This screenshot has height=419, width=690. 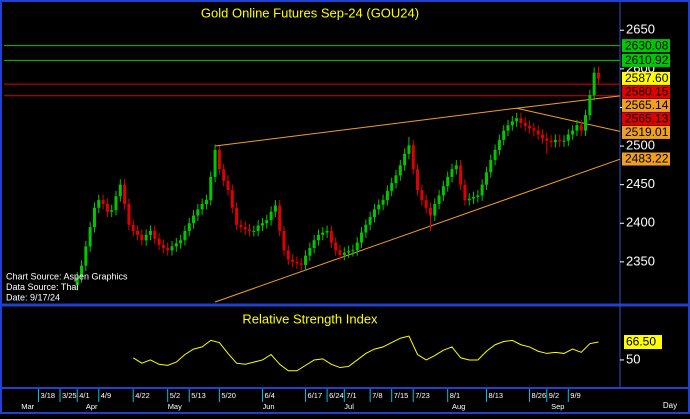 What do you see at coordinates (106, 395) in the screenshot?
I see `x-tick-label: 4/9` at bounding box center [106, 395].